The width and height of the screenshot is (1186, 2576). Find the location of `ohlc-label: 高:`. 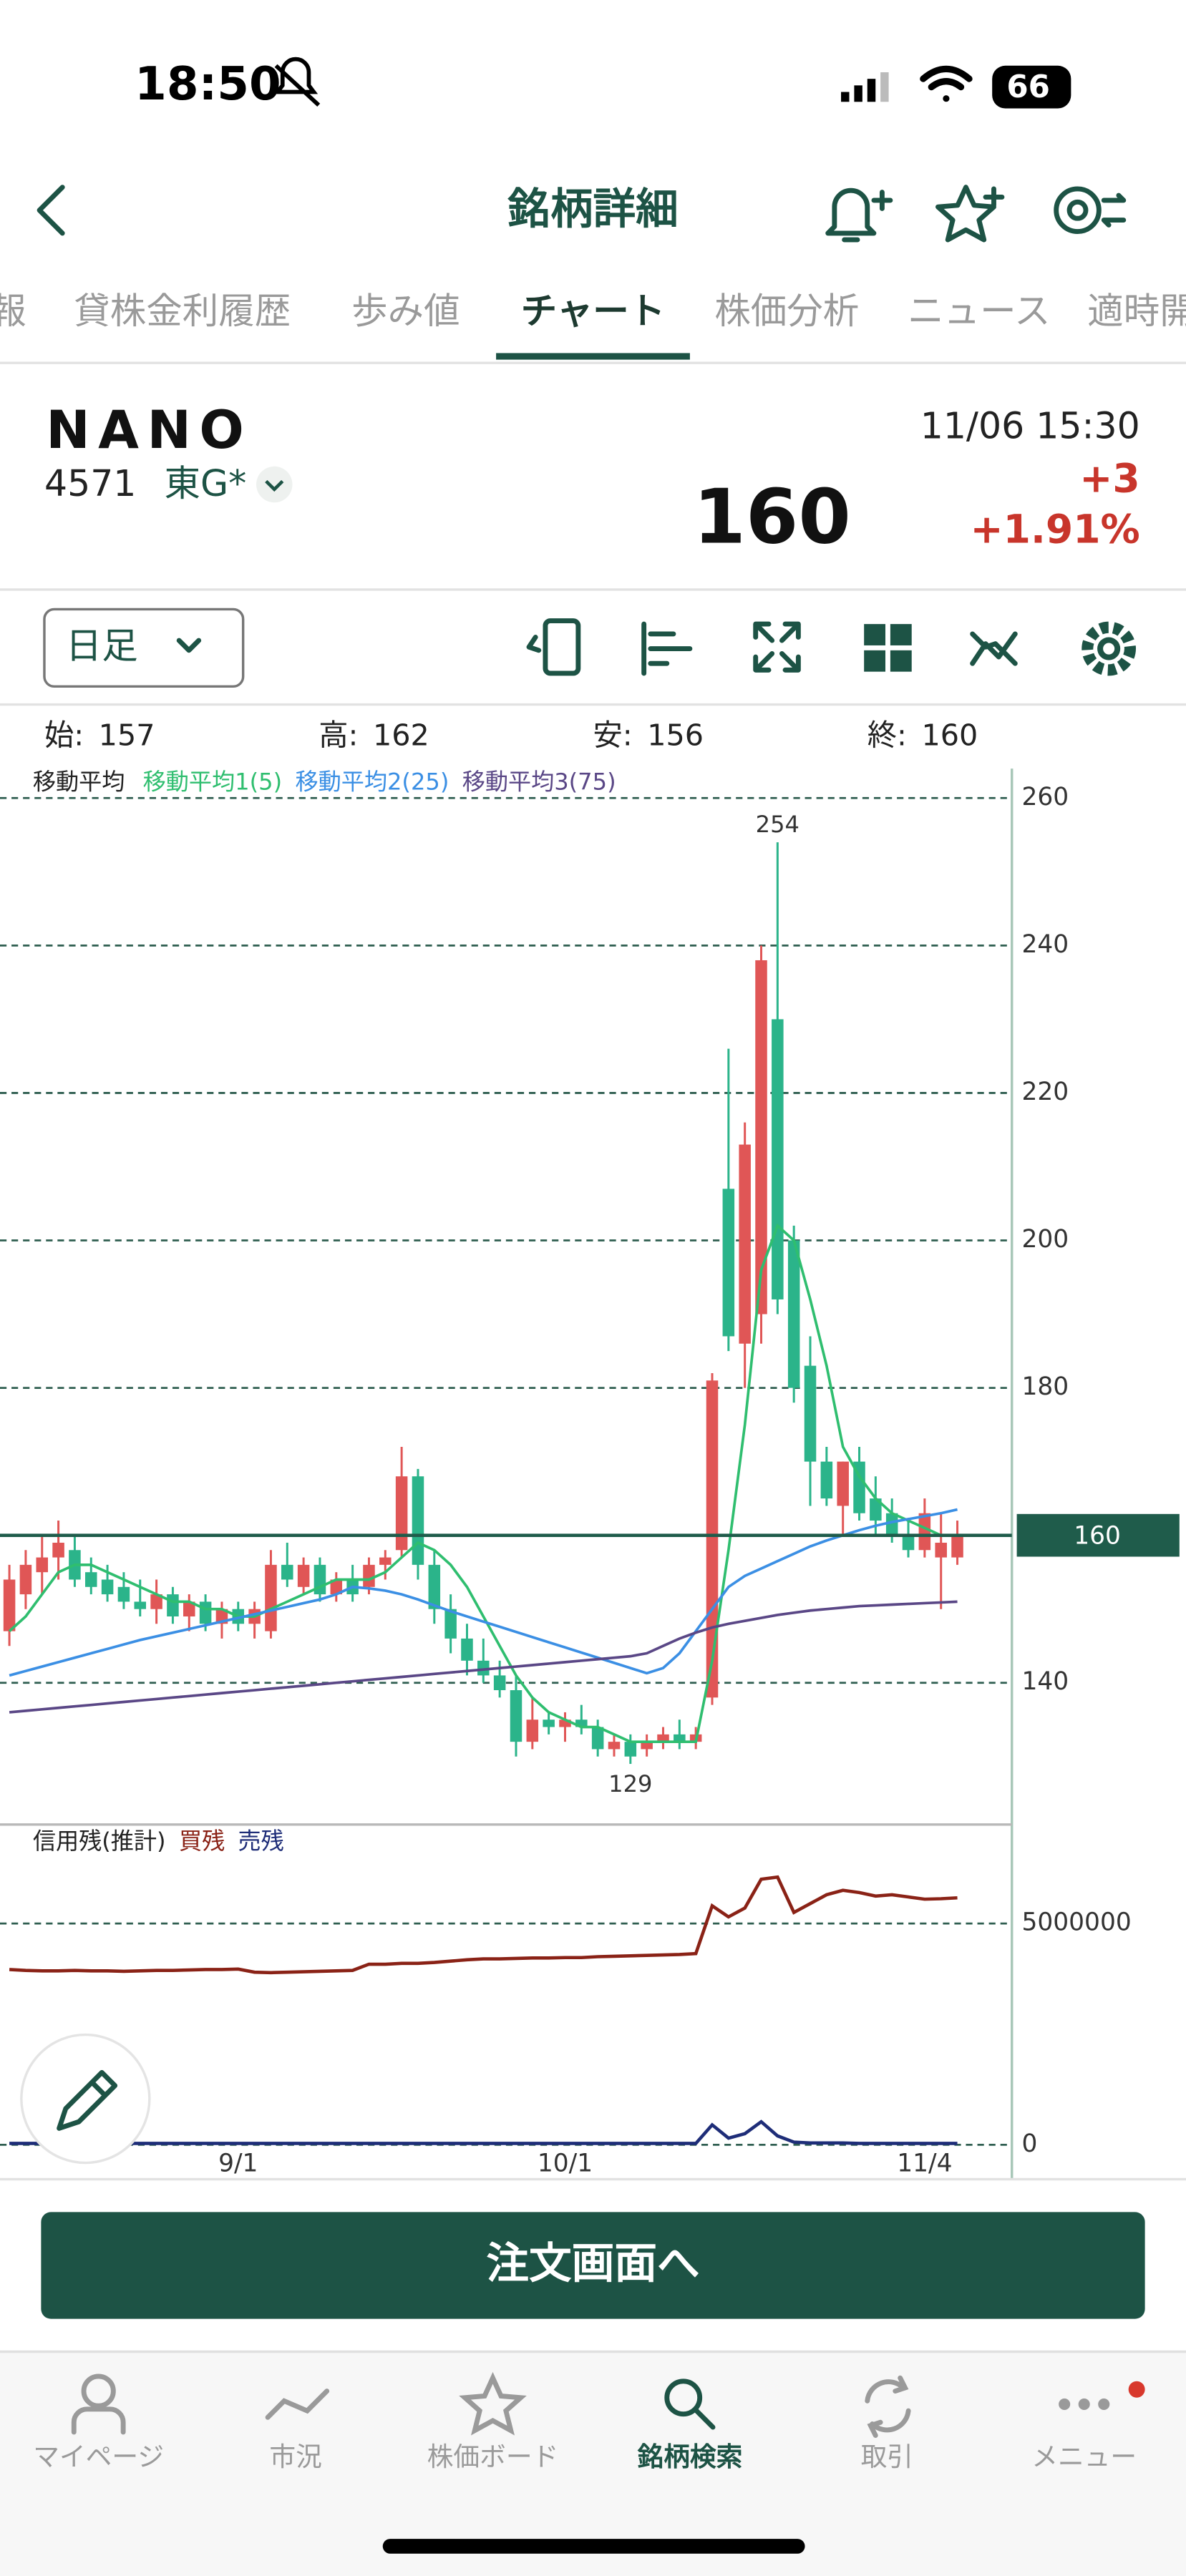

ohlc-label: 高: is located at coordinates (338, 735).